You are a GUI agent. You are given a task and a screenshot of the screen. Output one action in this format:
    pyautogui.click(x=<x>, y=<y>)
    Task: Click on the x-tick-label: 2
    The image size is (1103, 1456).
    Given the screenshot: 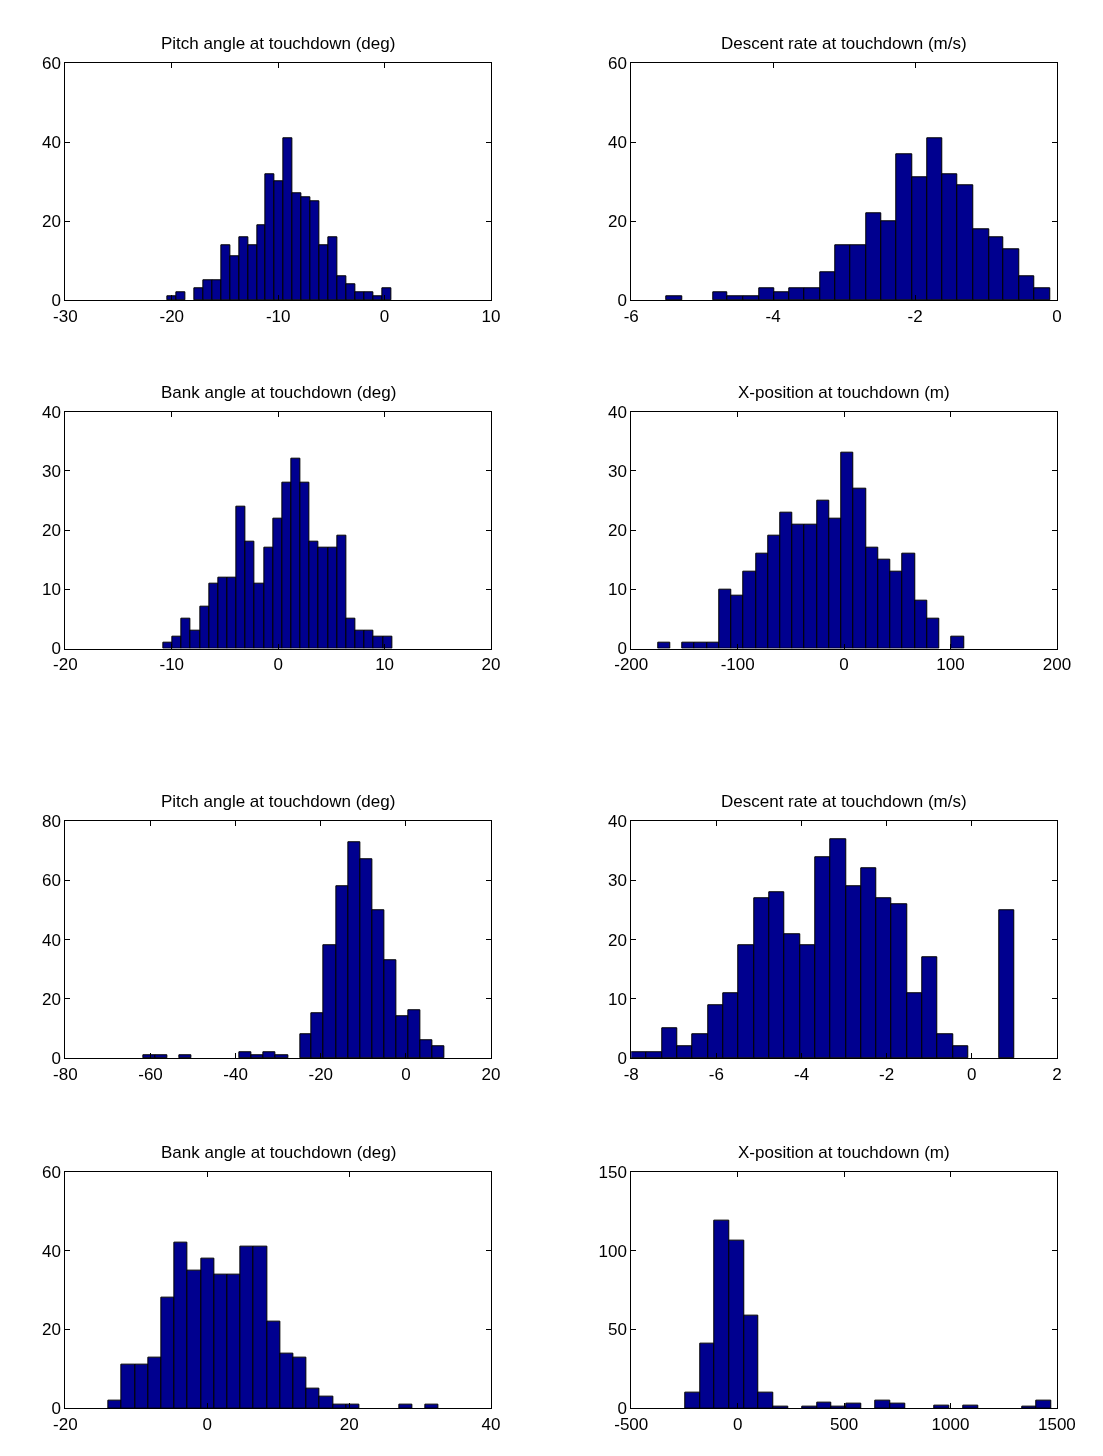 What is the action you would take?
    pyautogui.click(x=1057, y=1074)
    